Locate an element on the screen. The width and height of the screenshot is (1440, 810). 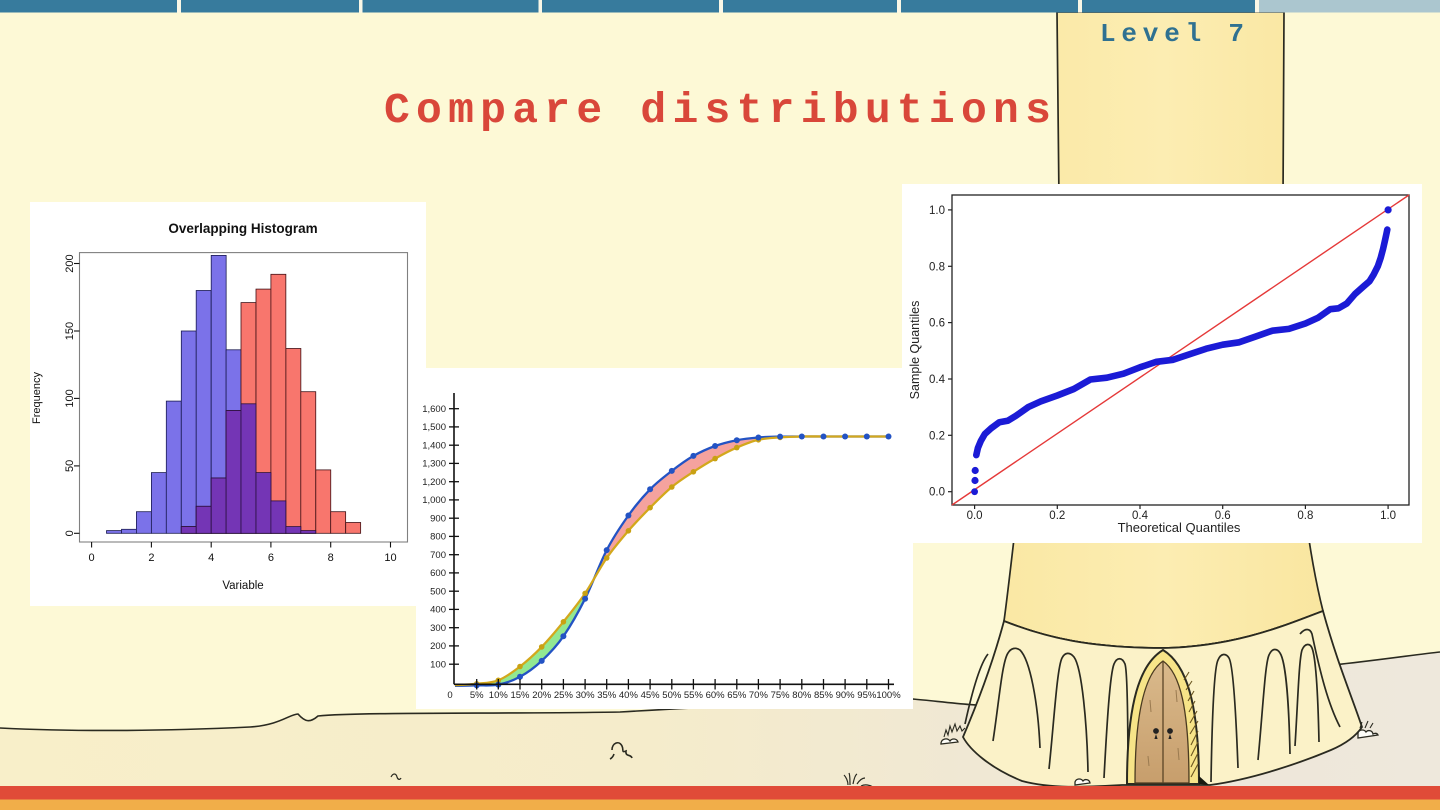
svg-text: 20% is located at coordinates (542, 695).